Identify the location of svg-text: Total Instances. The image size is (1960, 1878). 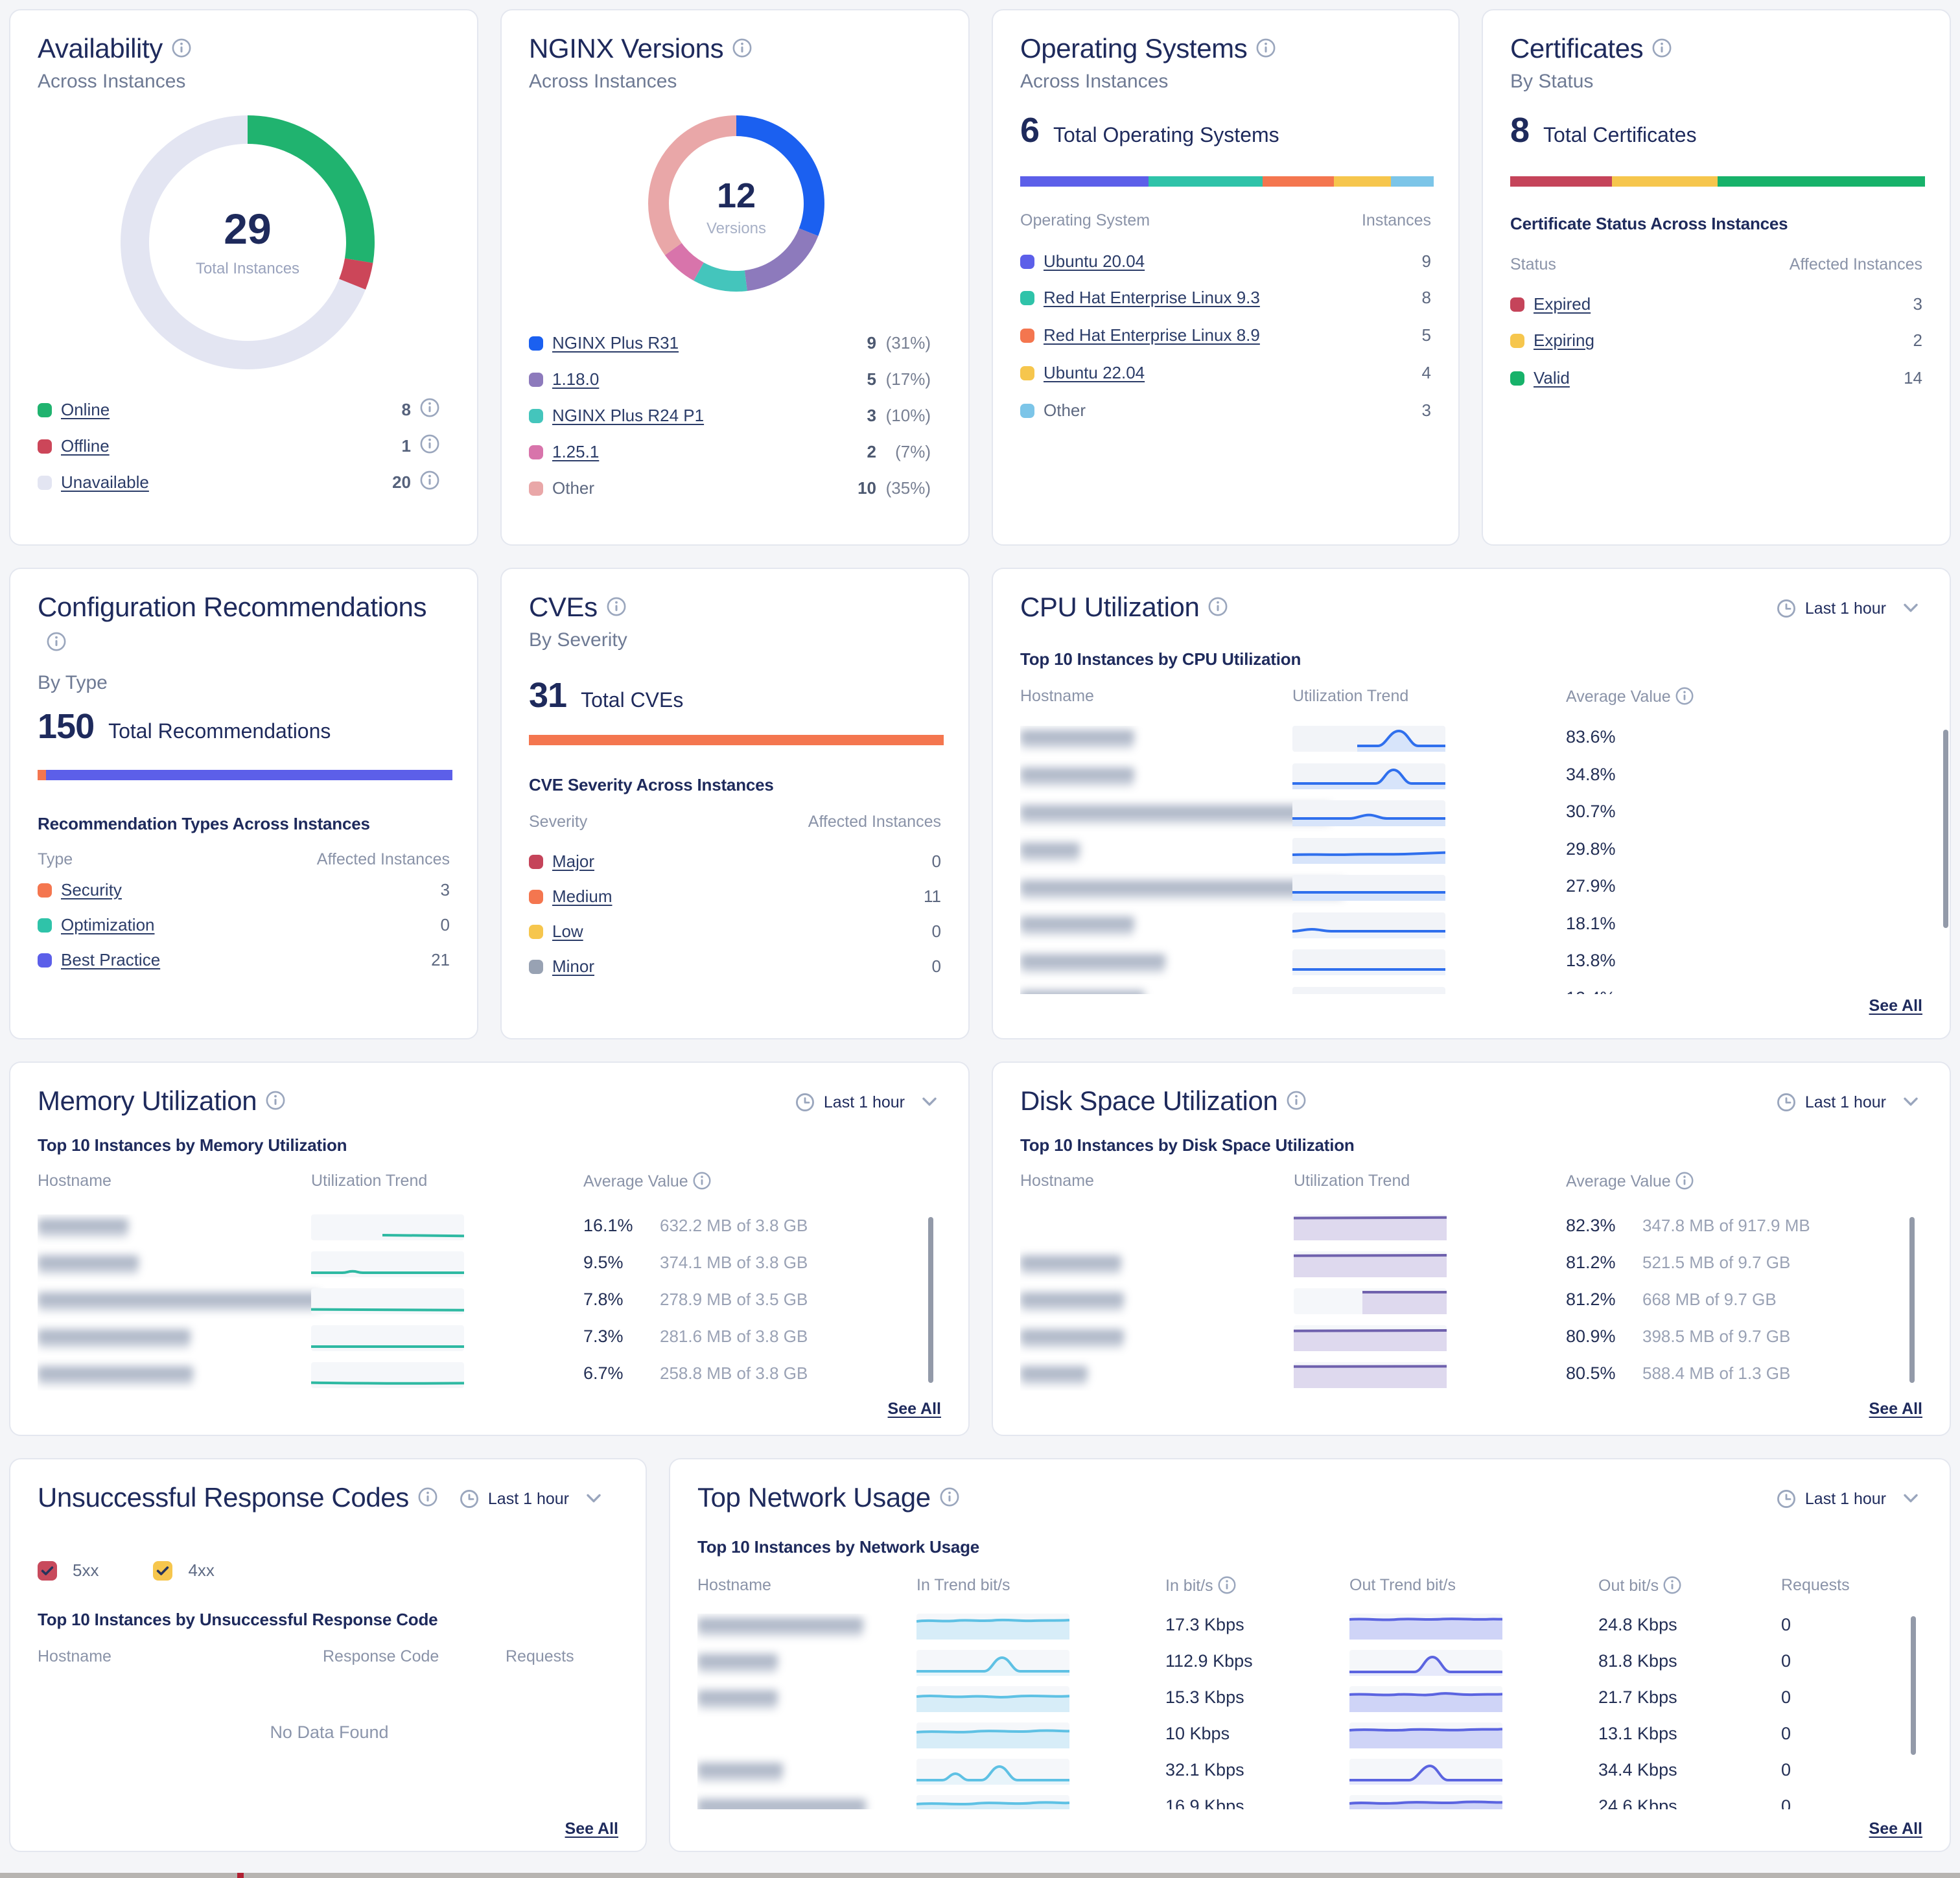
(248, 268).